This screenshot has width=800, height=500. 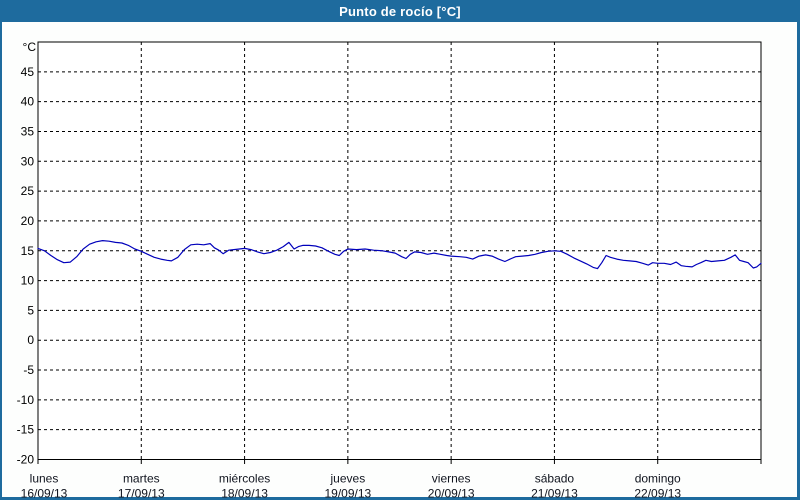 What do you see at coordinates (30, 47) in the screenshot?
I see `y-axis-unit-label: °C` at bounding box center [30, 47].